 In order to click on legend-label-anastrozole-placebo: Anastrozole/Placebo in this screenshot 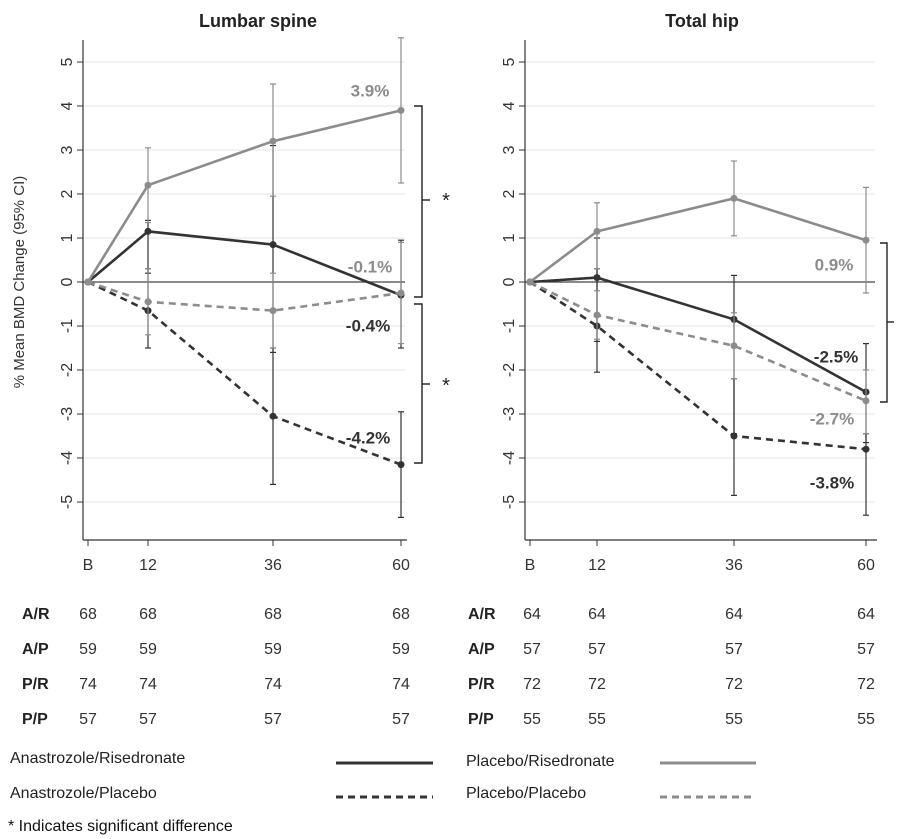, I will do `click(83, 793)`.